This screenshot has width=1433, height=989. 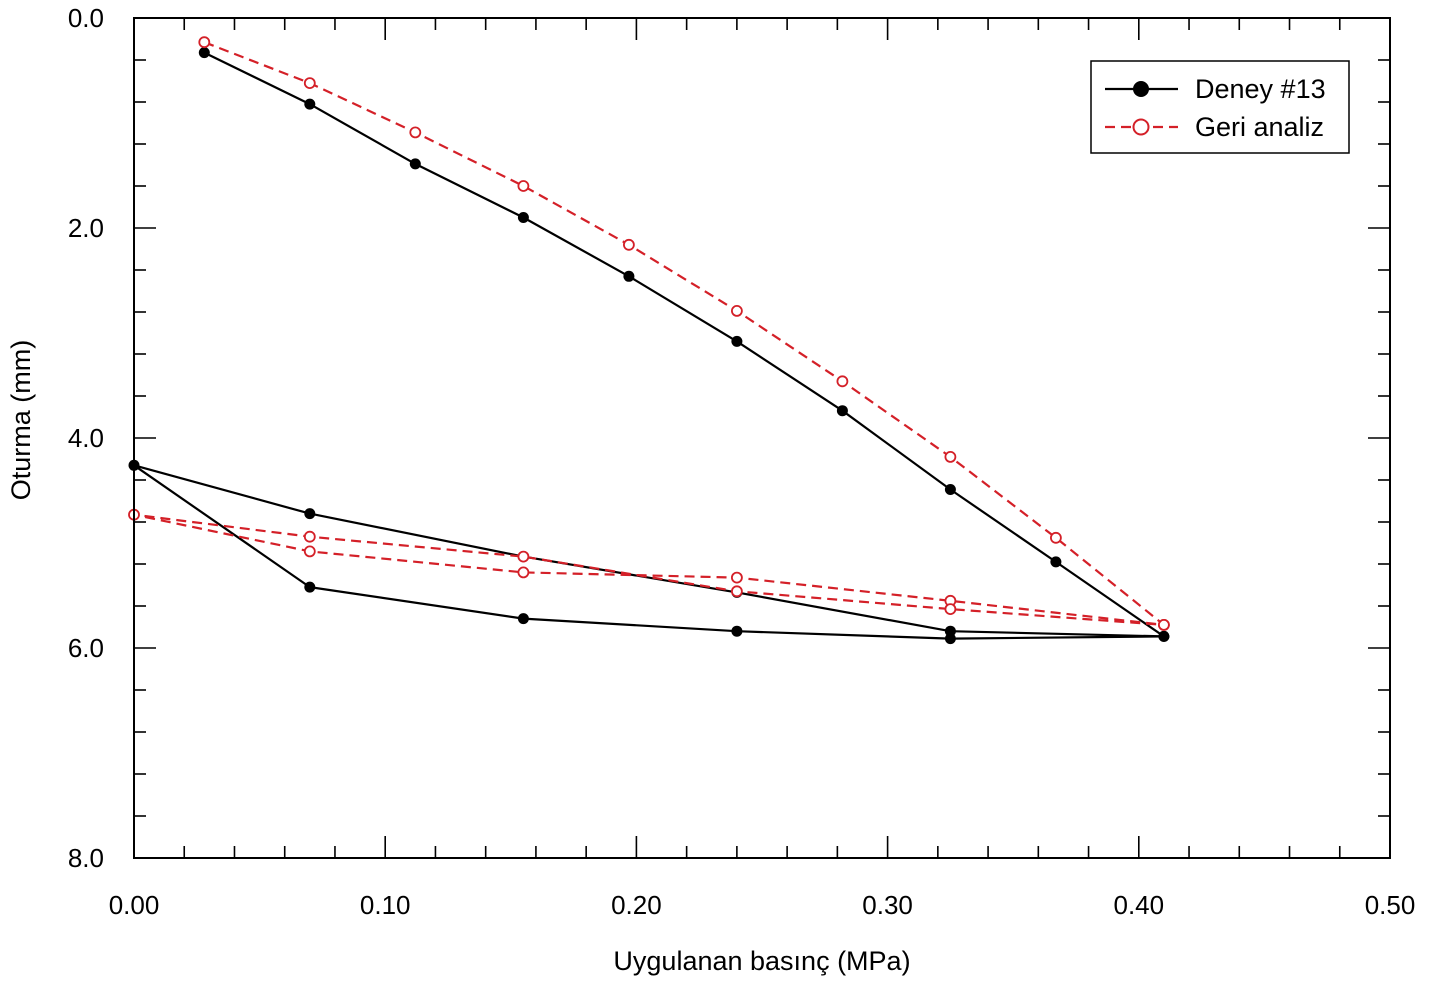 I want to click on x-axis-title: Uygulanan basınç (MPa), so click(x=761, y=961).